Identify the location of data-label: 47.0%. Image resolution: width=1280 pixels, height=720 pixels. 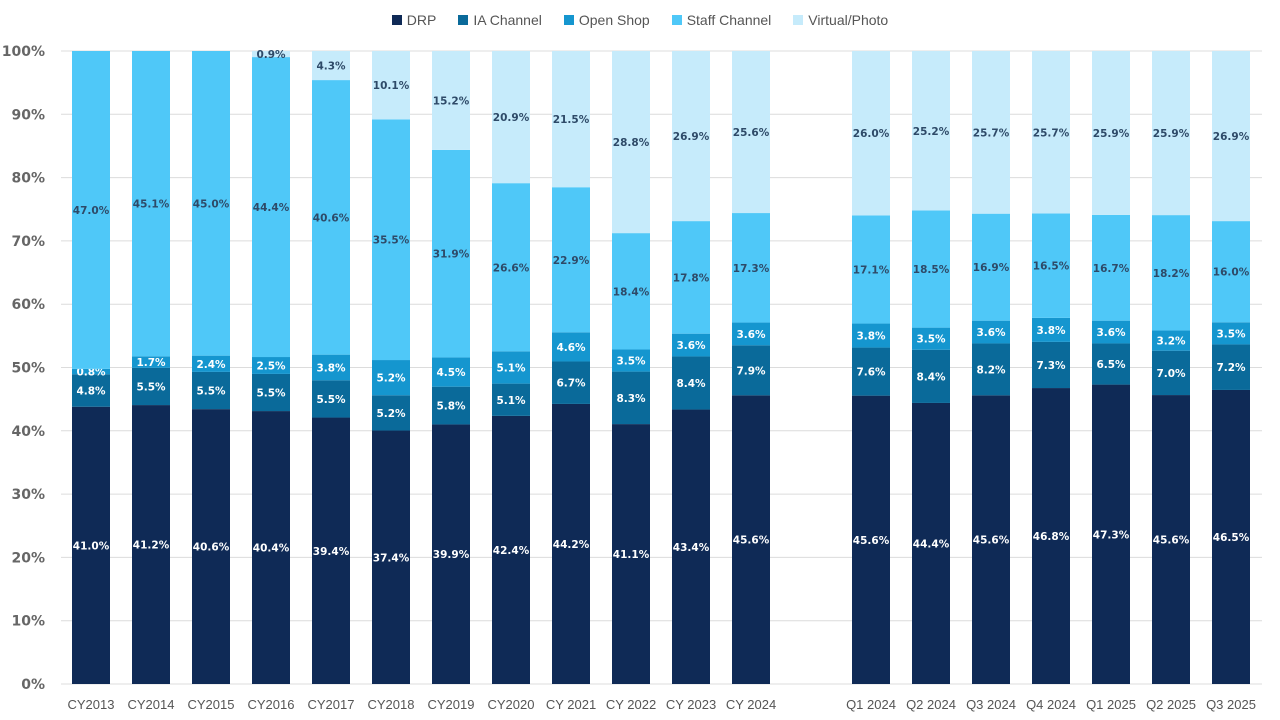
(91, 211).